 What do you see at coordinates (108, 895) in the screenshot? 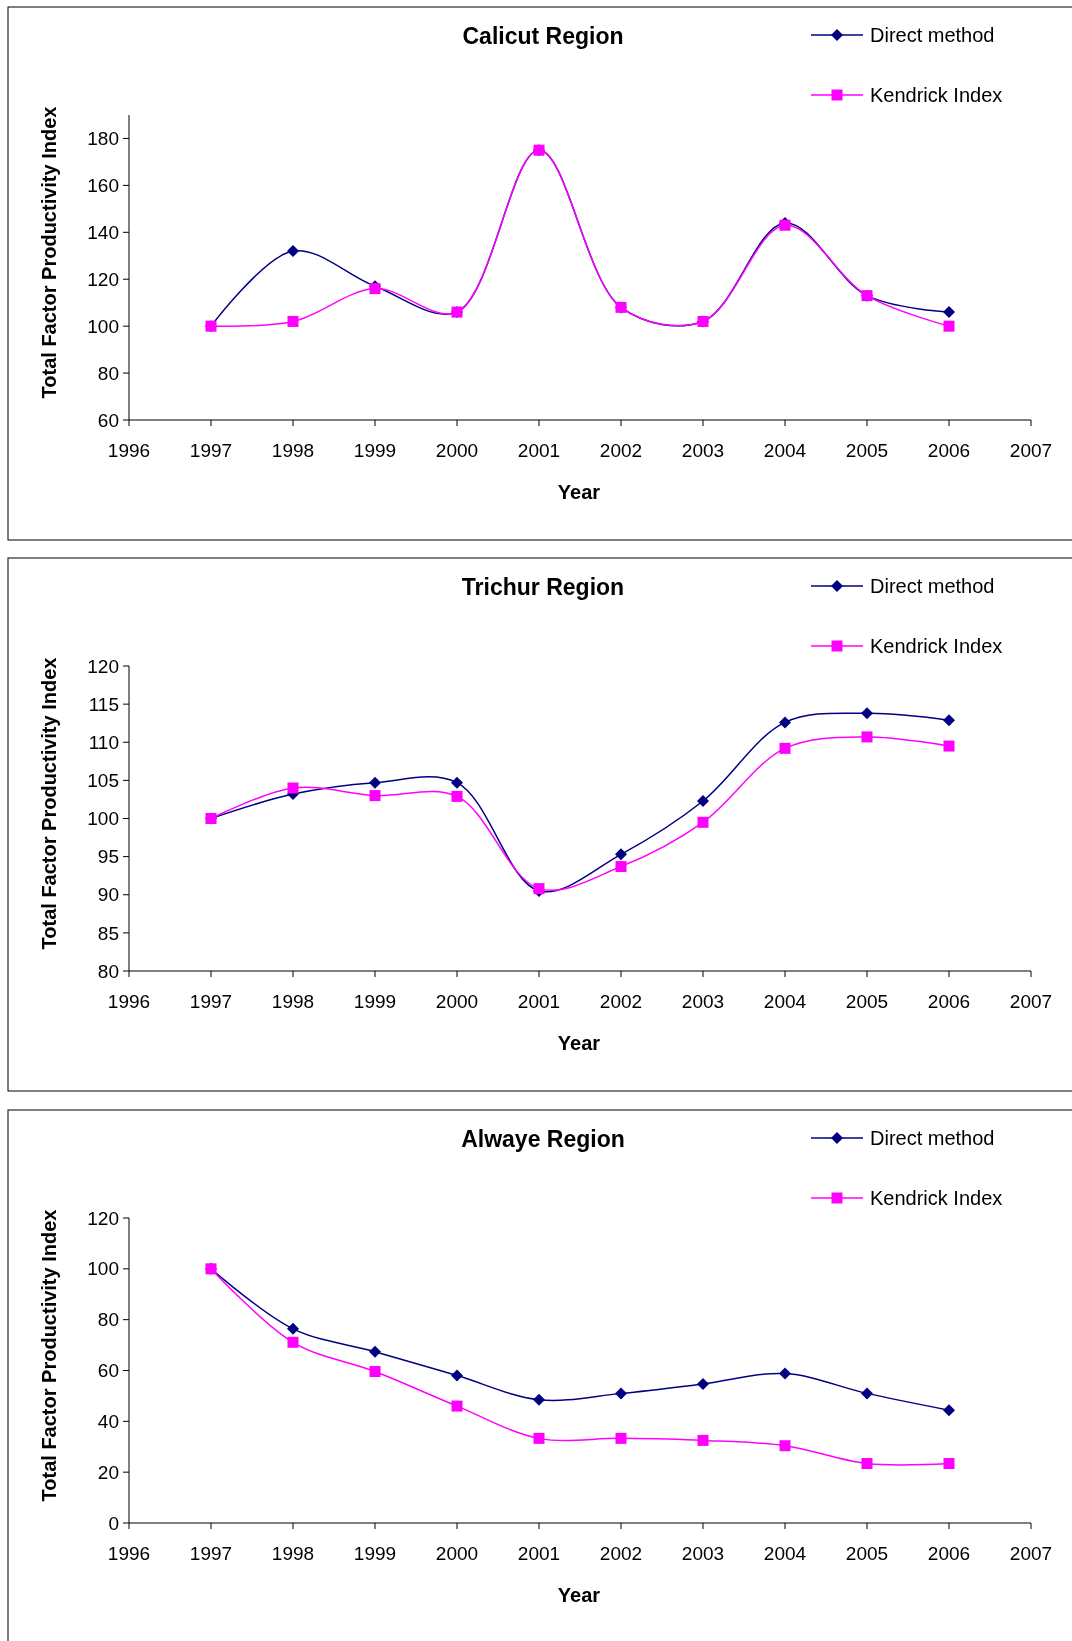
I see `y-tick-label: 90` at bounding box center [108, 895].